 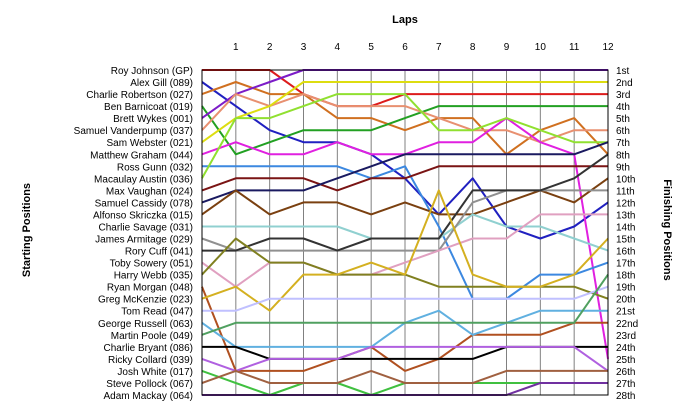 I want to click on start-position-label: Ricky Collard (039), so click(x=150, y=360).